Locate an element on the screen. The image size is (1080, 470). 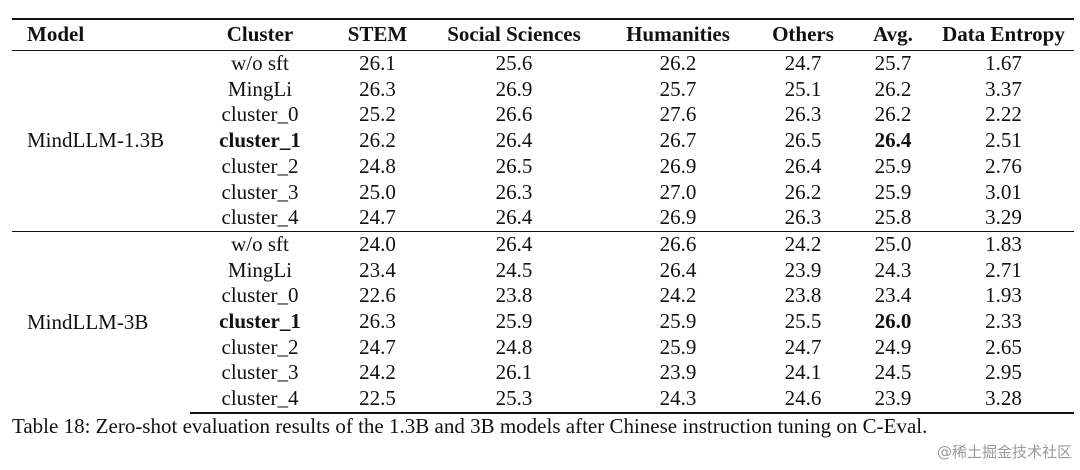
cell-data-entropy: 1.93 is located at coordinates (1003, 295).